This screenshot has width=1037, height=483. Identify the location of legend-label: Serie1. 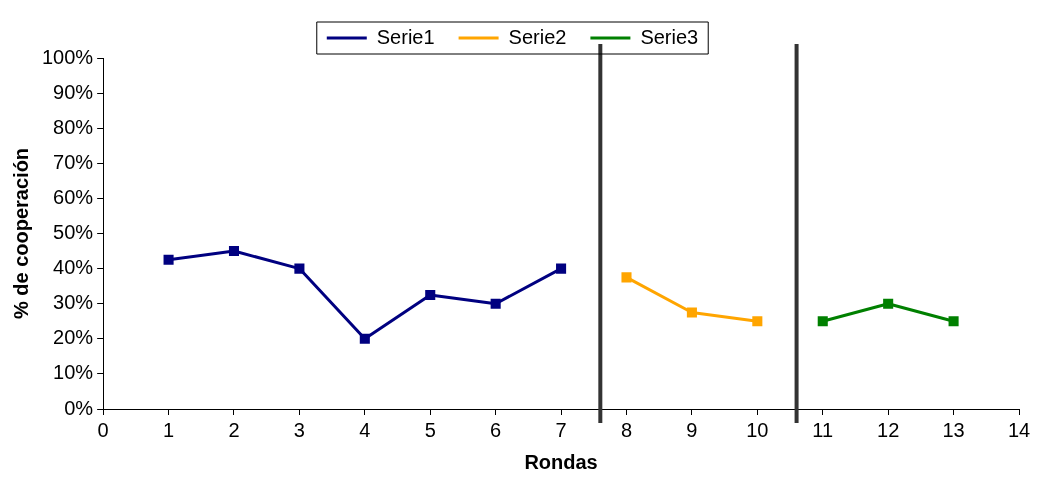
(405, 36).